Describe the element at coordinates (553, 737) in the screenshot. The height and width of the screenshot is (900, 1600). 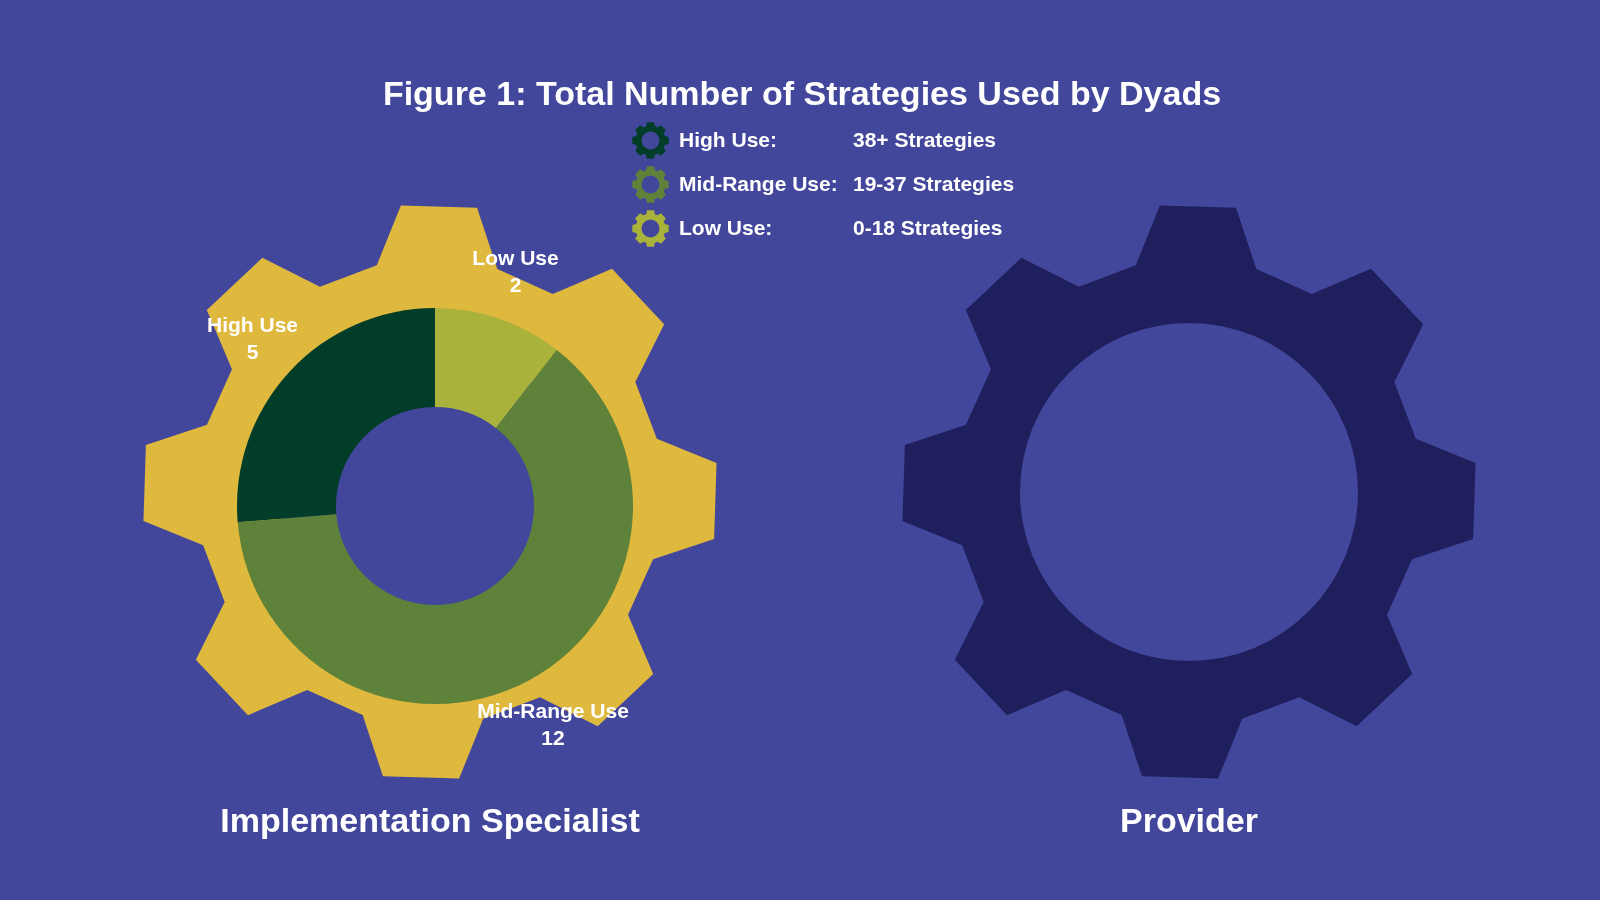
I see `data-label: 12` at that location.